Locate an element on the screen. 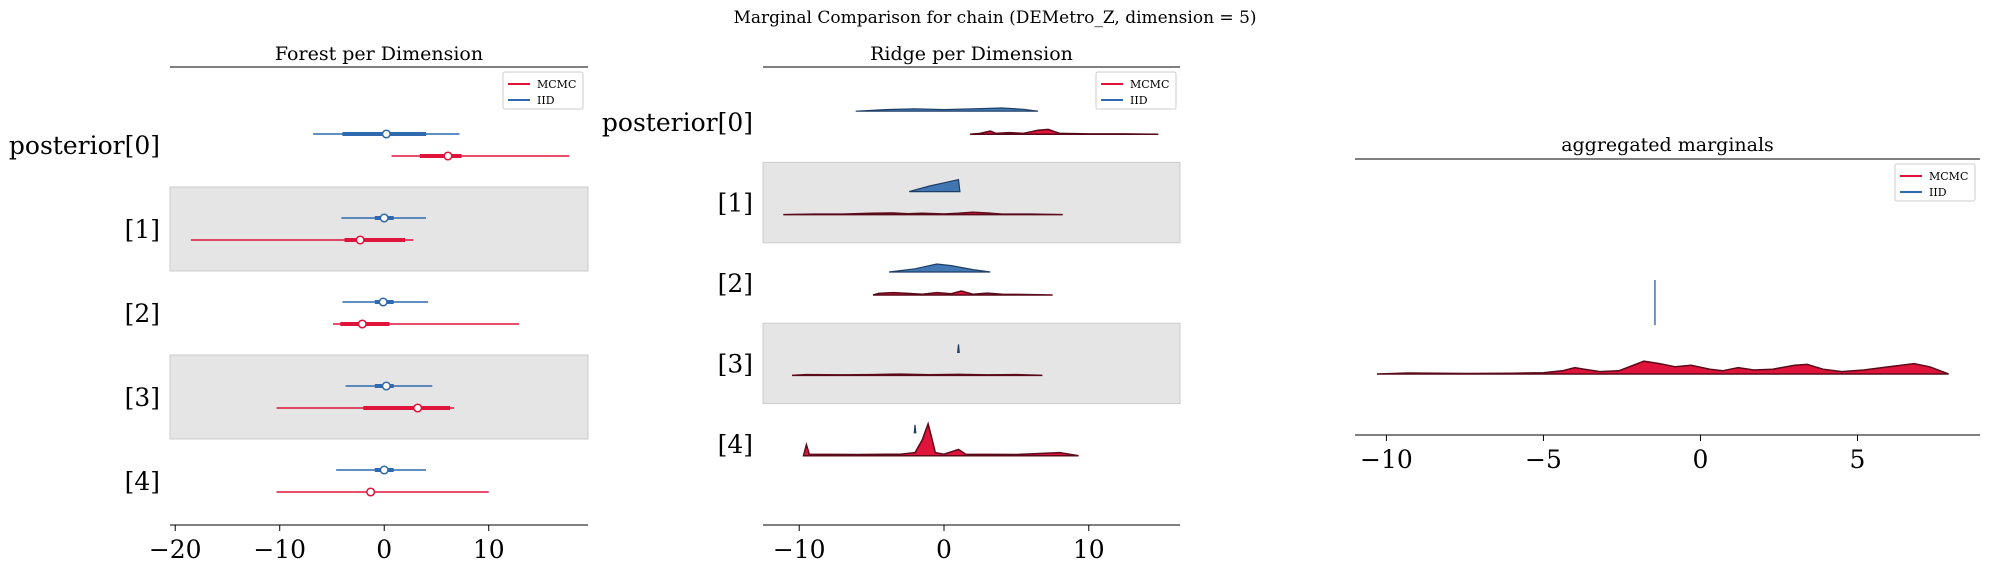 The width and height of the screenshot is (1990, 568). panel-title: Ridge per Dimension is located at coordinates (971, 54).